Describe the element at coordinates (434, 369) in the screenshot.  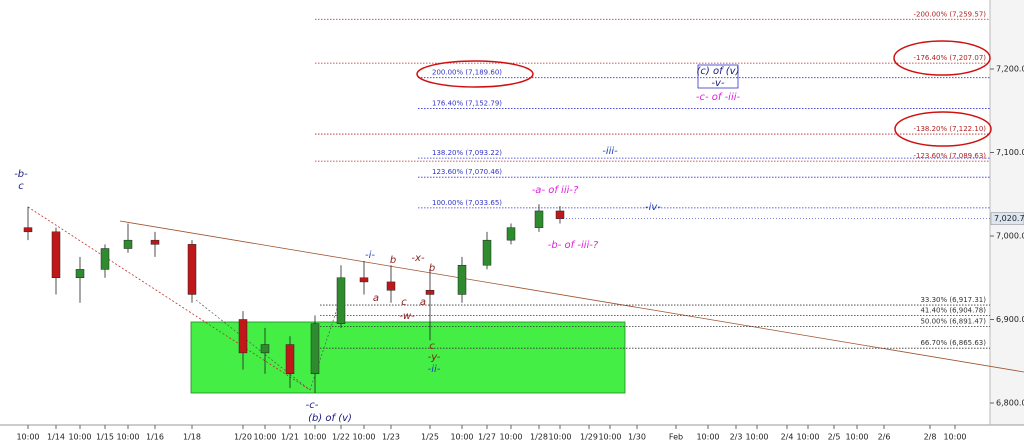
I see `wave-label: -ii-` at that location.